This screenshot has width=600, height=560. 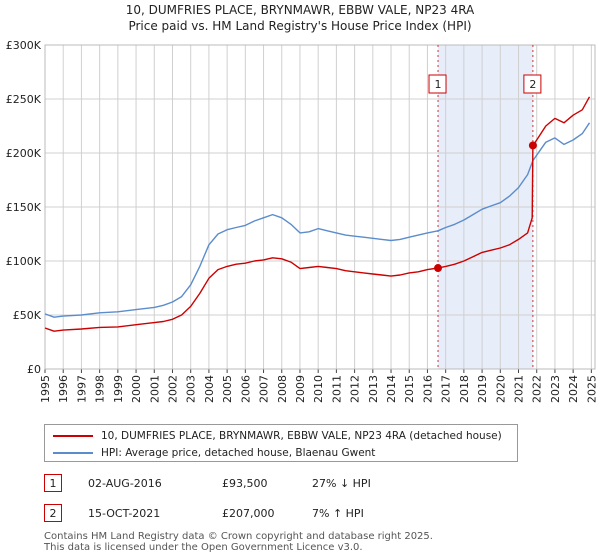 I want to click on x-tick-label: 2012, so click(x=355, y=389).